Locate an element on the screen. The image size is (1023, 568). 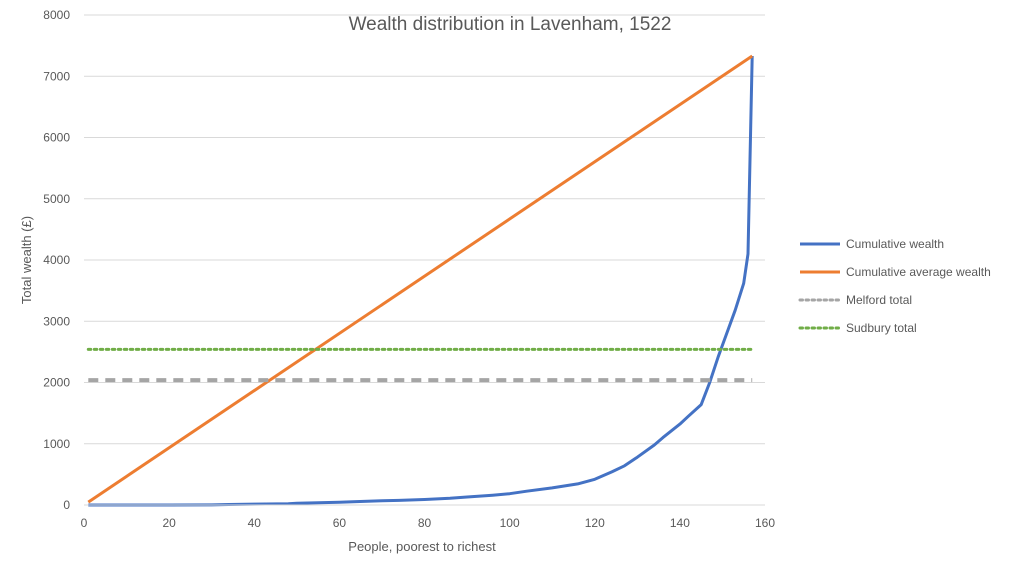
y-tick-label: 7000 is located at coordinates (56, 76).